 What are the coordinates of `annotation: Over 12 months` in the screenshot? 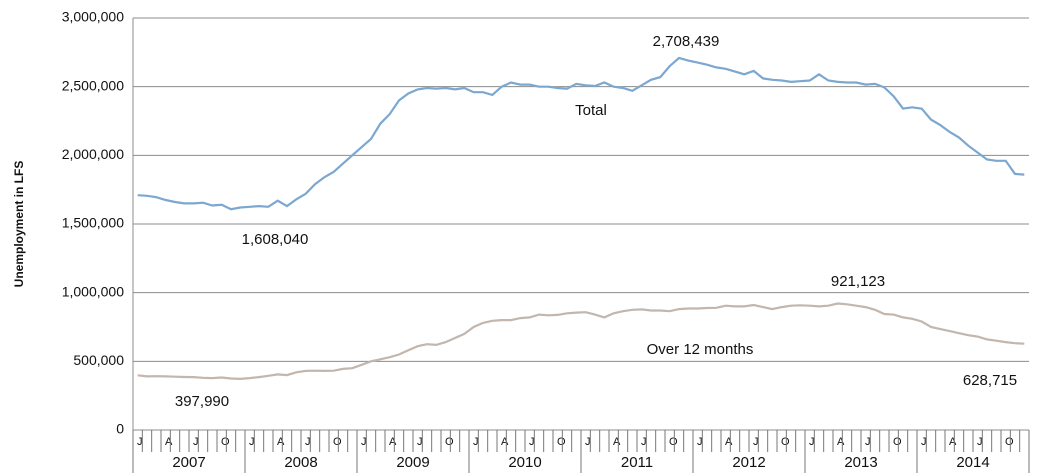 It's located at (700, 349).